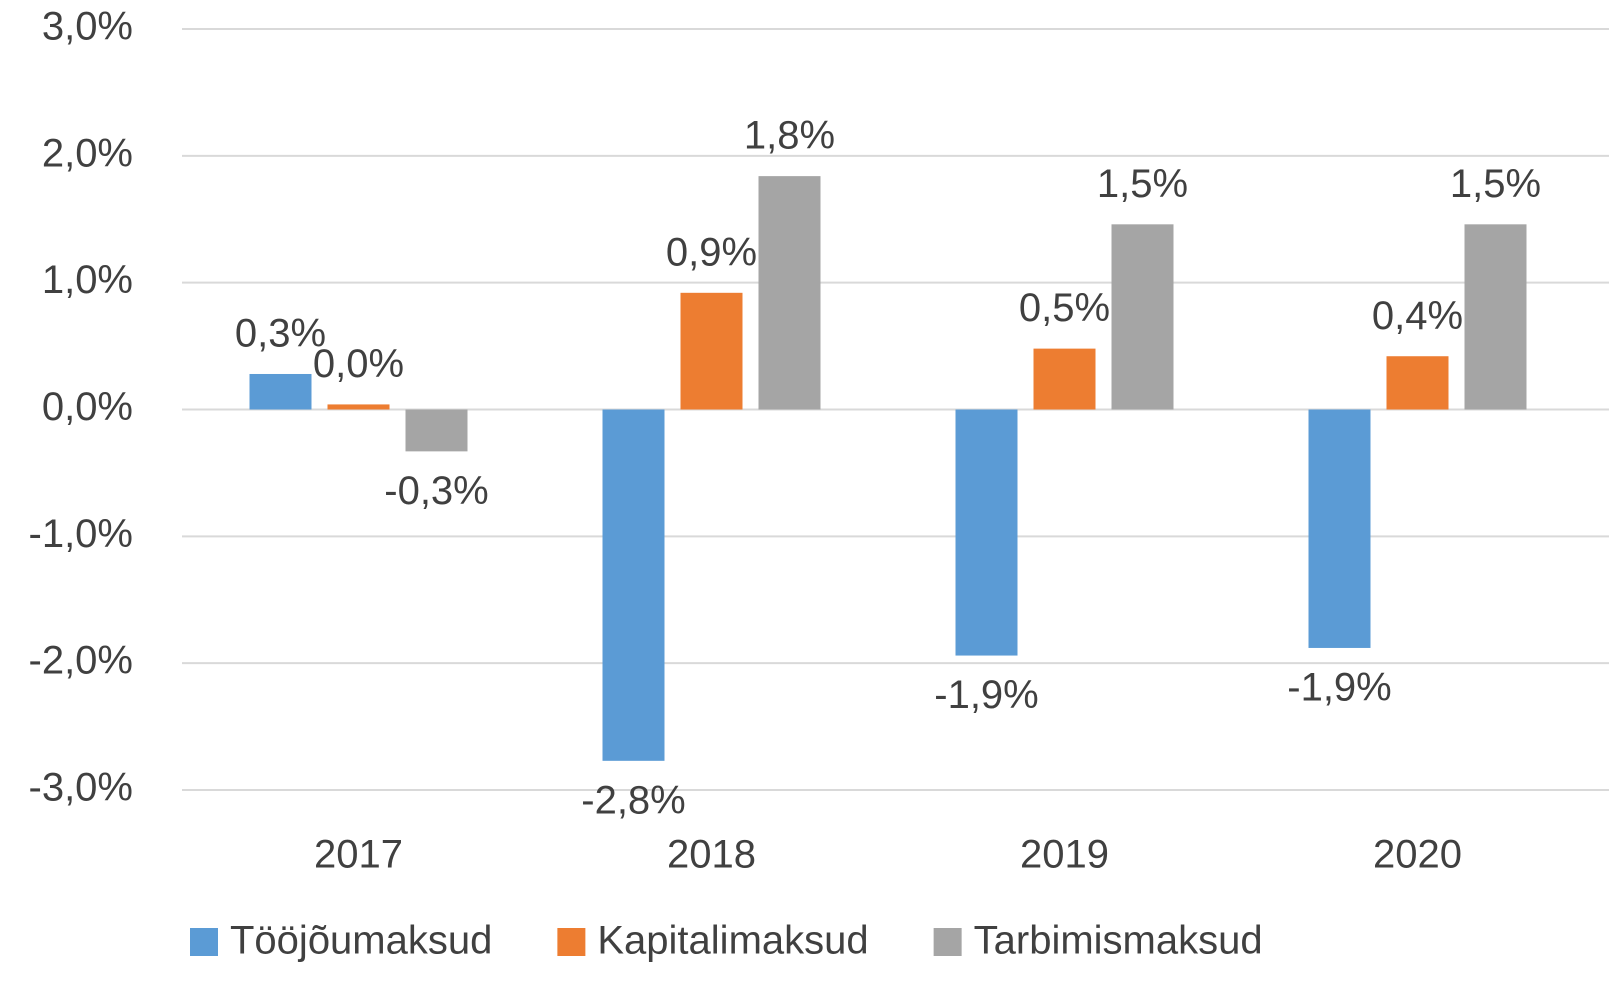 The width and height of the screenshot is (1609, 991). What do you see at coordinates (789, 136) in the screenshot?
I see `value-label: 1,8%` at bounding box center [789, 136].